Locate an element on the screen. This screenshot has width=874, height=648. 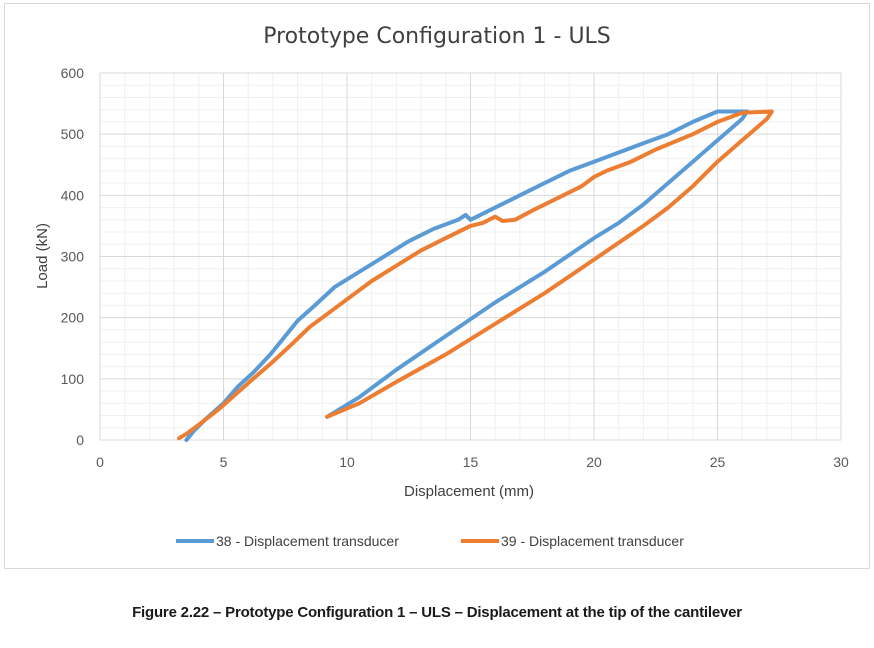
y-tick-label: 200 is located at coordinates (73, 318).